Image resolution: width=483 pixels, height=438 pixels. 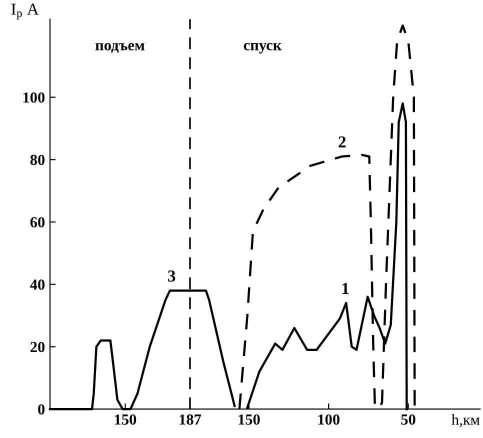 What do you see at coordinates (37, 160) in the screenshot?
I see `y-tick-label: 80` at bounding box center [37, 160].